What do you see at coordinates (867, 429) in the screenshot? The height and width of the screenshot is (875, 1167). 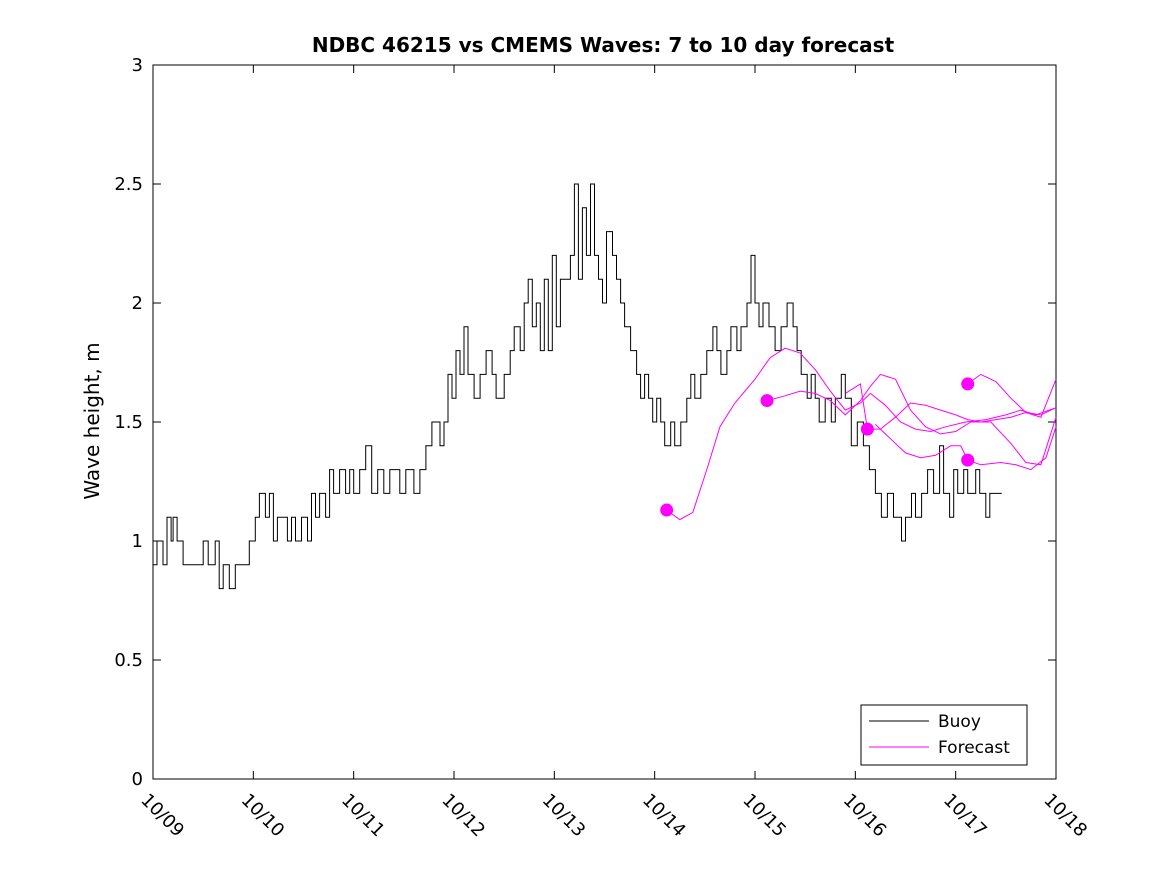 I see `forecast-run-3-start-marker` at bounding box center [867, 429].